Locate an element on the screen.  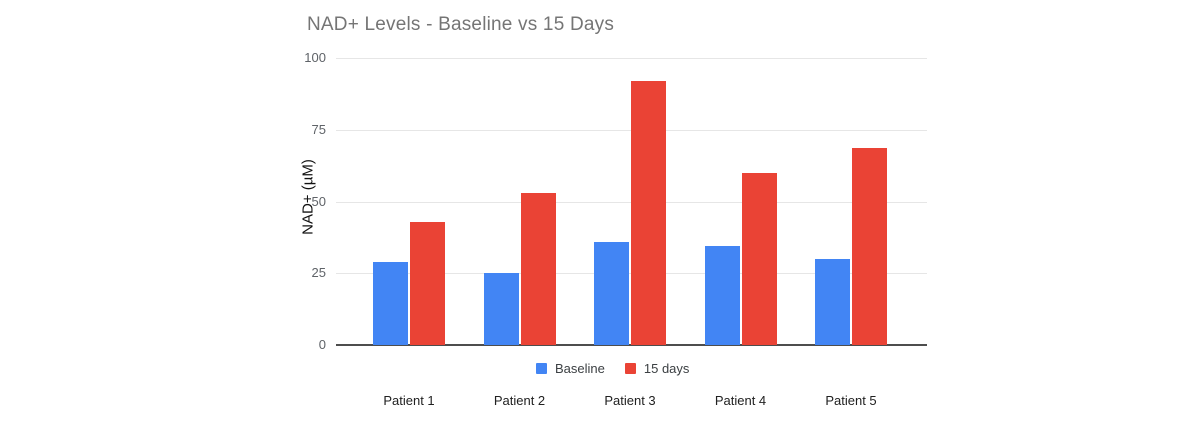
legend-label-baseline: Baseline is located at coordinates (580, 368).